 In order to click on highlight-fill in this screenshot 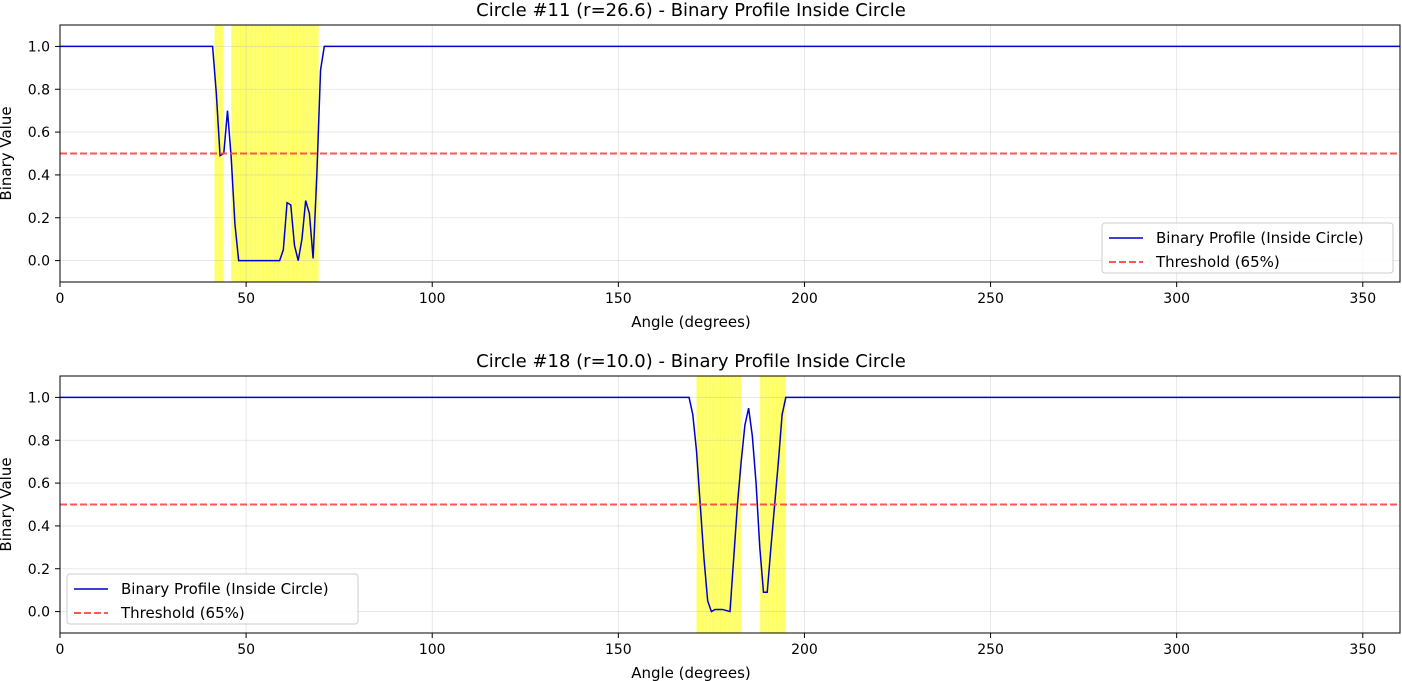, I will do `click(219, 153)`.